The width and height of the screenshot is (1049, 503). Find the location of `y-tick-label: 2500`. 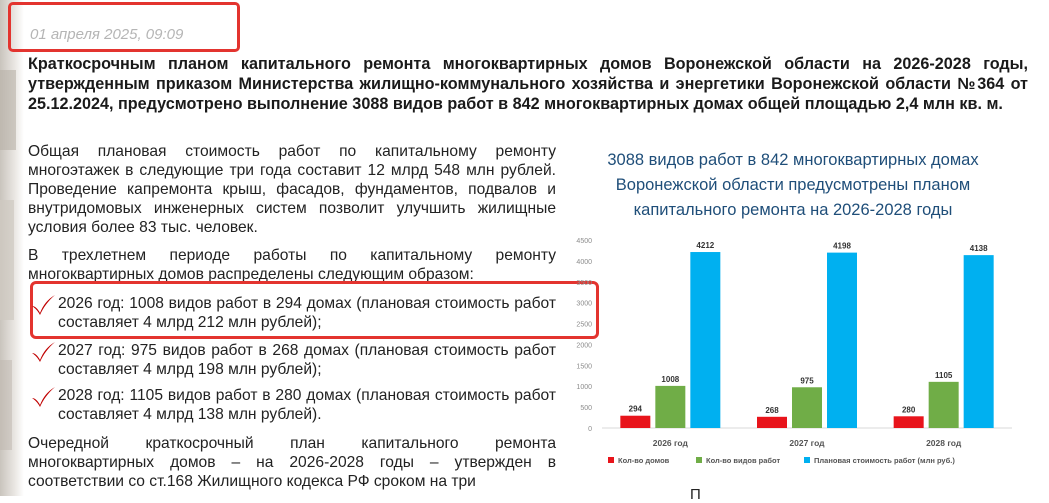

y-tick-label: 2500 is located at coordinates (584, 325).